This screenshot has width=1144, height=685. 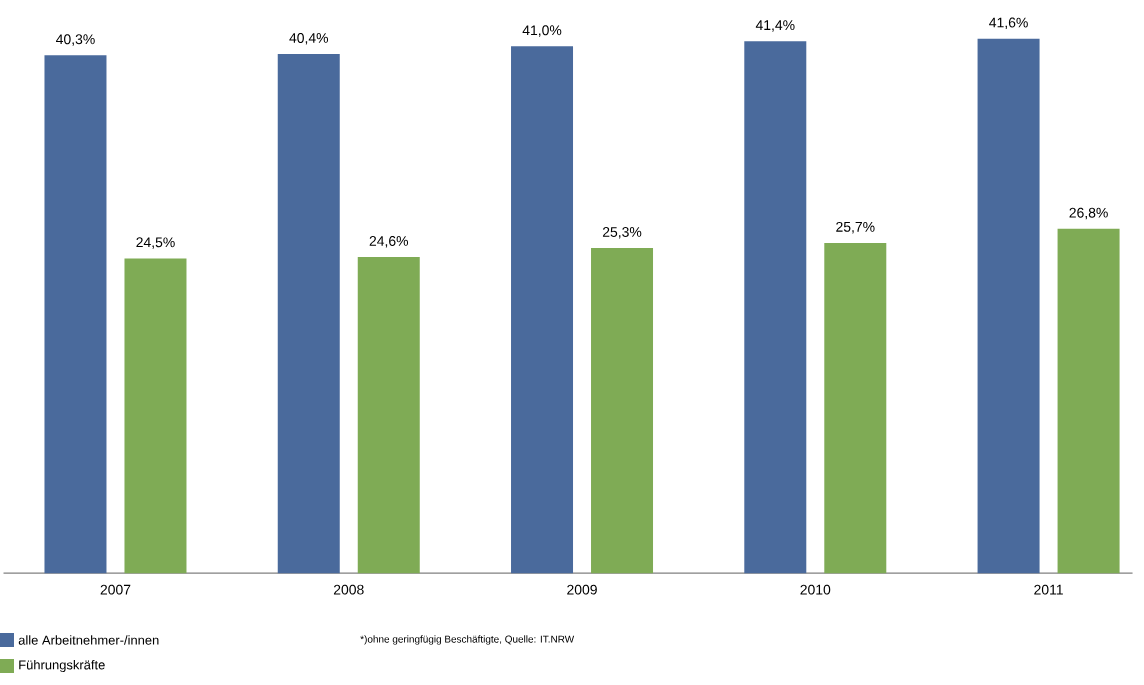 What do you see at coordinates (622, 233) in the screenshot?
I see `data-label: 25,3%` at bounding box center [622, 233].